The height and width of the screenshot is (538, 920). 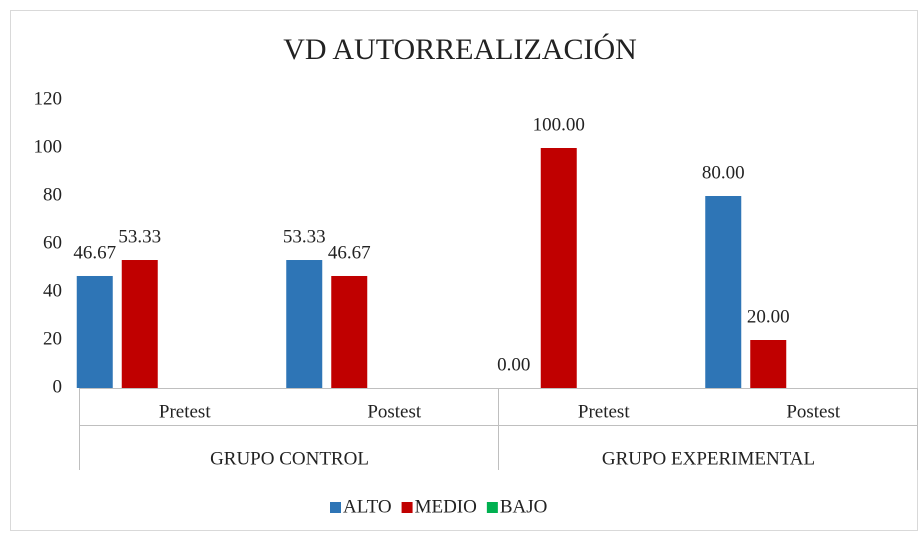 What do you see at coordinates (708, 458) in the screenshot?
I see `group-label: GRUPO EXPERIMENTAL` at bounding box center [708, 458].